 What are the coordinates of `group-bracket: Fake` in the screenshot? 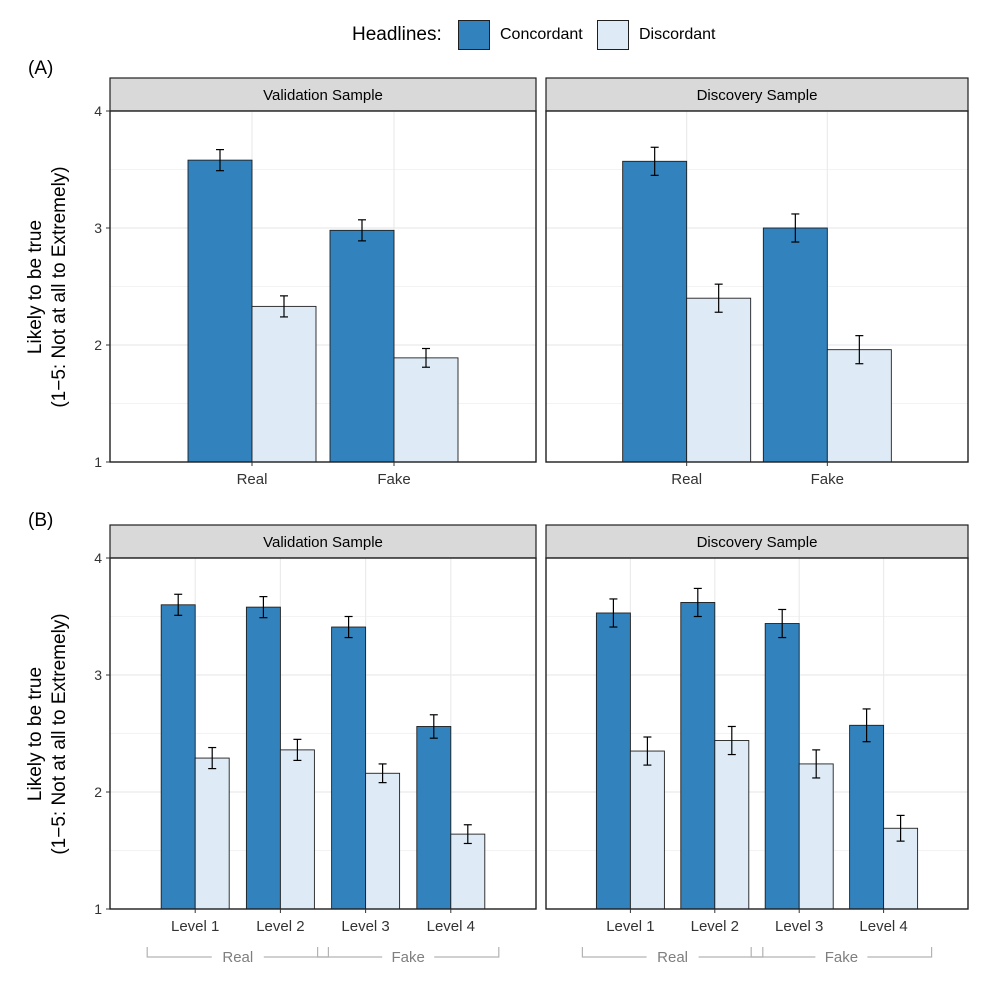 It's located at (841, 956).